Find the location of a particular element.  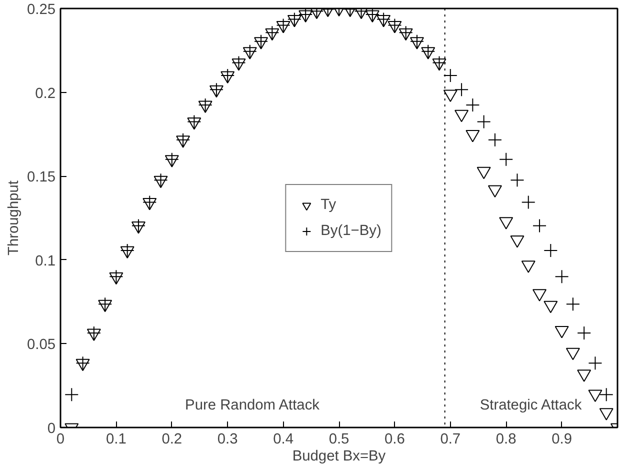

x-tick-label: 0.3 is located at coordinates (227, 440).